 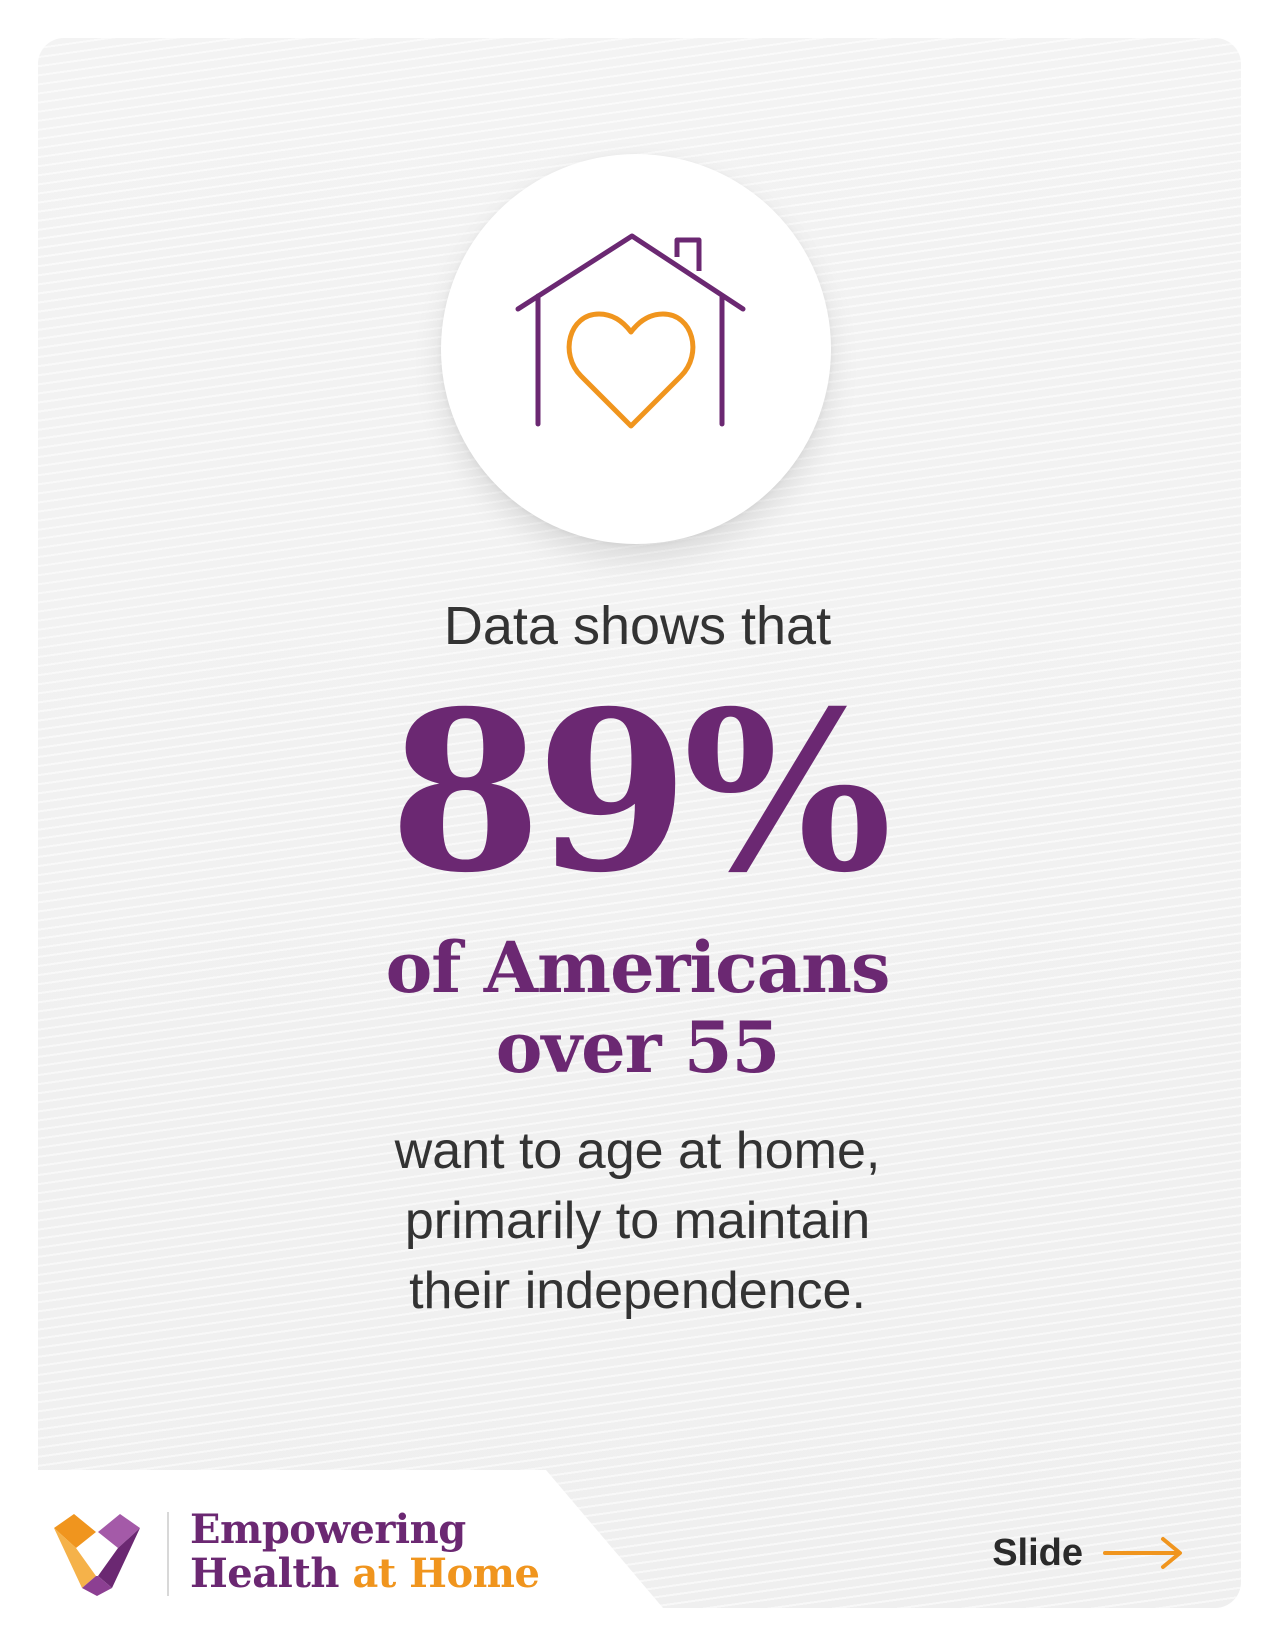 I want to click on detail-line-3: their independence., so click(x=637, y=1291).